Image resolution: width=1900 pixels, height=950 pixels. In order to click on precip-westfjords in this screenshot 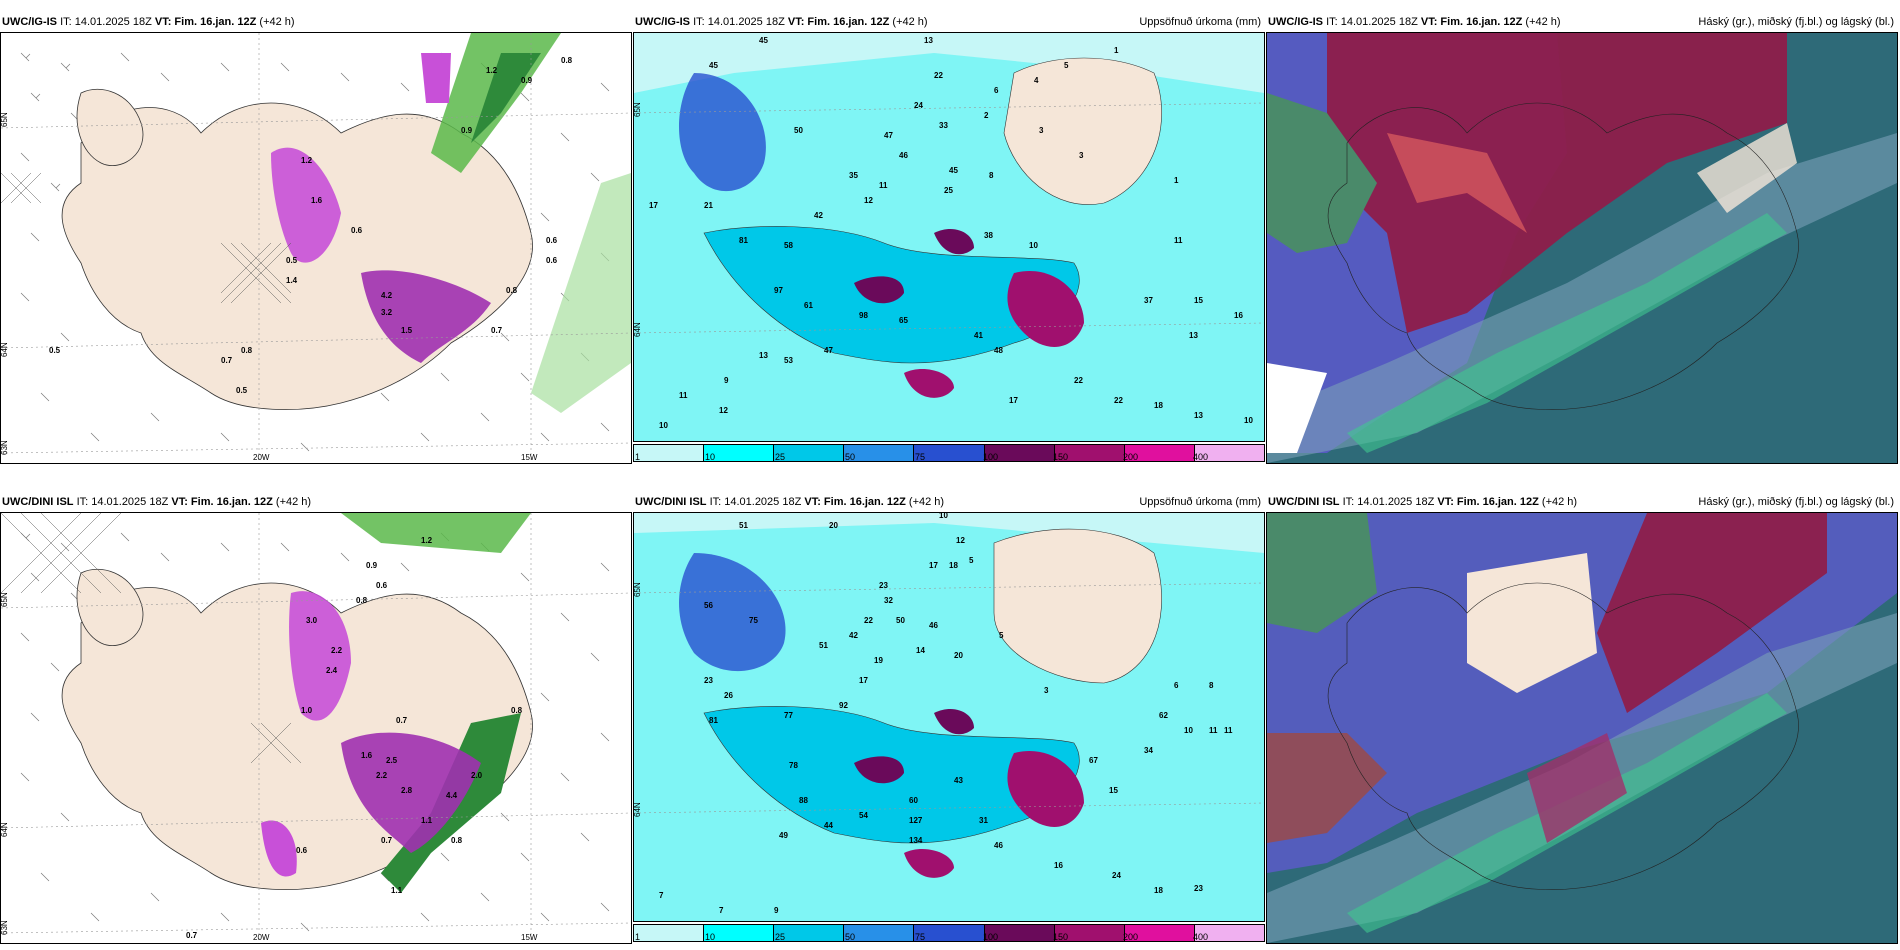, I will do `click(722, 132)`.